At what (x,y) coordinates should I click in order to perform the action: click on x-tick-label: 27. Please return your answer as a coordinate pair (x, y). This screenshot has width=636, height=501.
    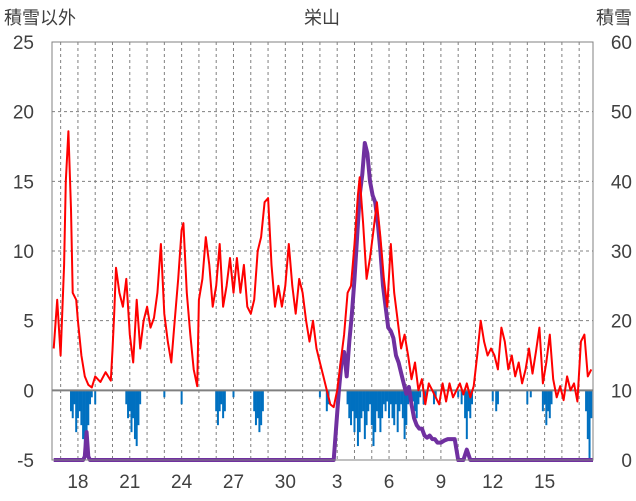
    Looking at the image, I should click on (233, 482).